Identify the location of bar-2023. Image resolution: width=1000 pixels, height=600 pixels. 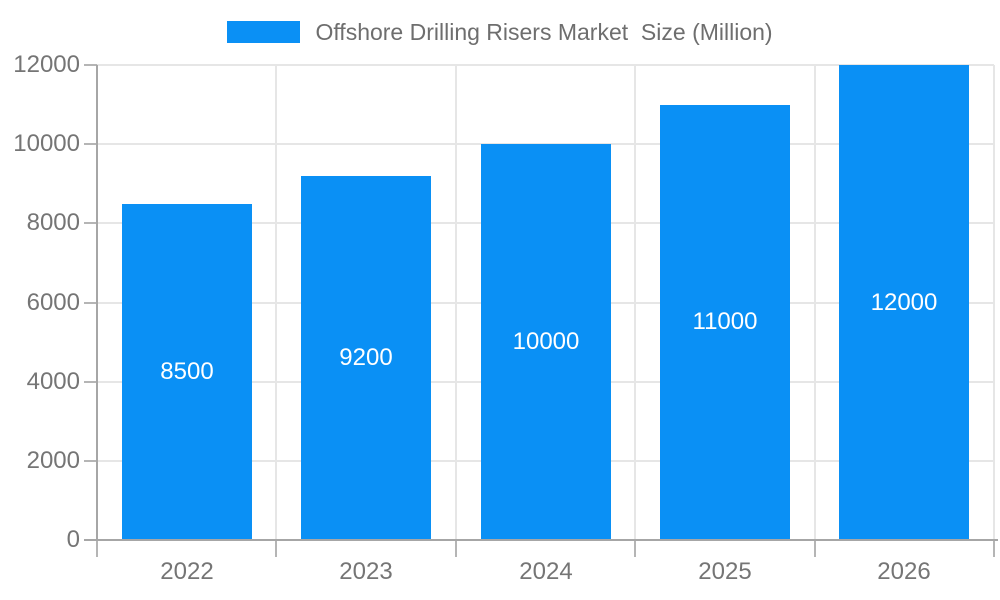
(366, 358).